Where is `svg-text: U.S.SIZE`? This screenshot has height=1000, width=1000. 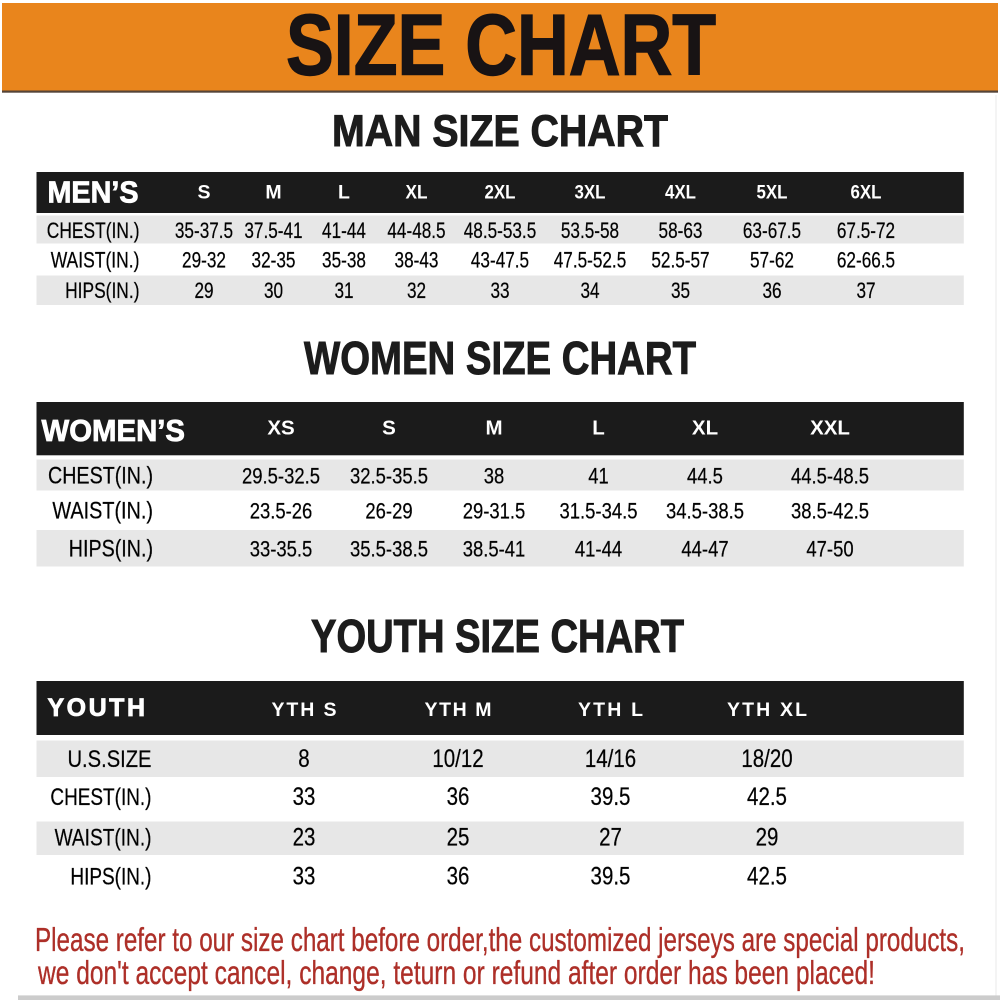
svg-text: U.S.SIZE is located at coordinates (110, 759).